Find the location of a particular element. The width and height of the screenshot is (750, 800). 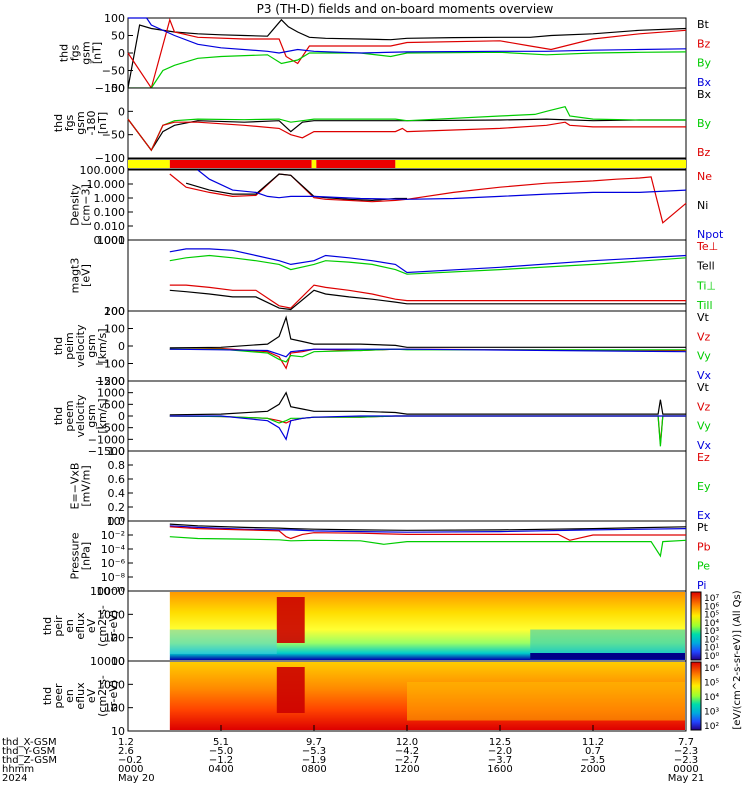

heatmap-low-flux-early is located at coordinates (223, 641).